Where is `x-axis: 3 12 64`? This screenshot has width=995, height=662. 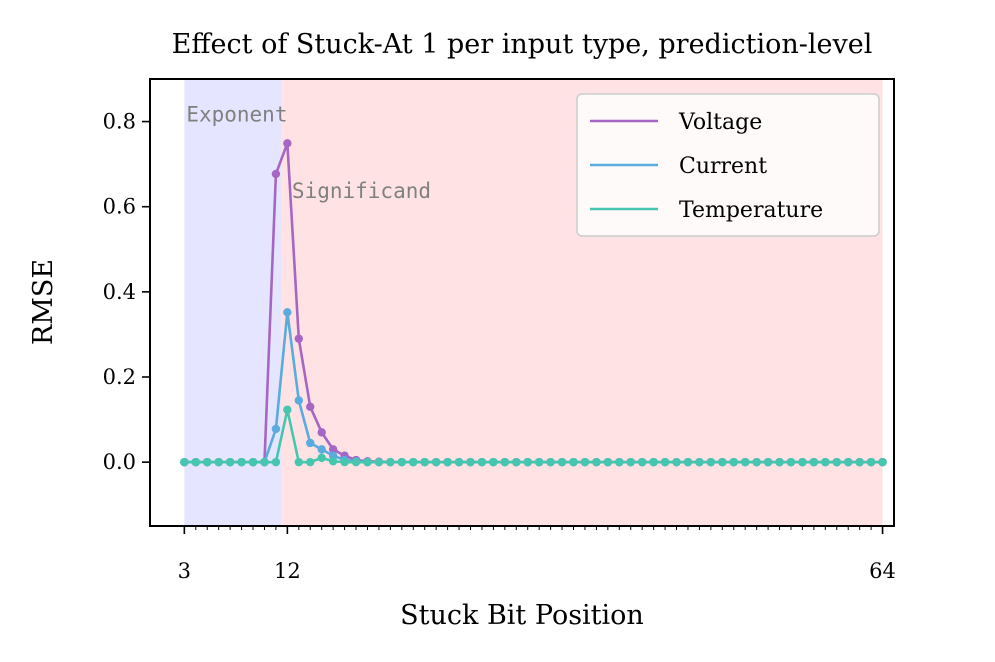
x-axis: 3 12 64 is located at coordinates (537, 554).